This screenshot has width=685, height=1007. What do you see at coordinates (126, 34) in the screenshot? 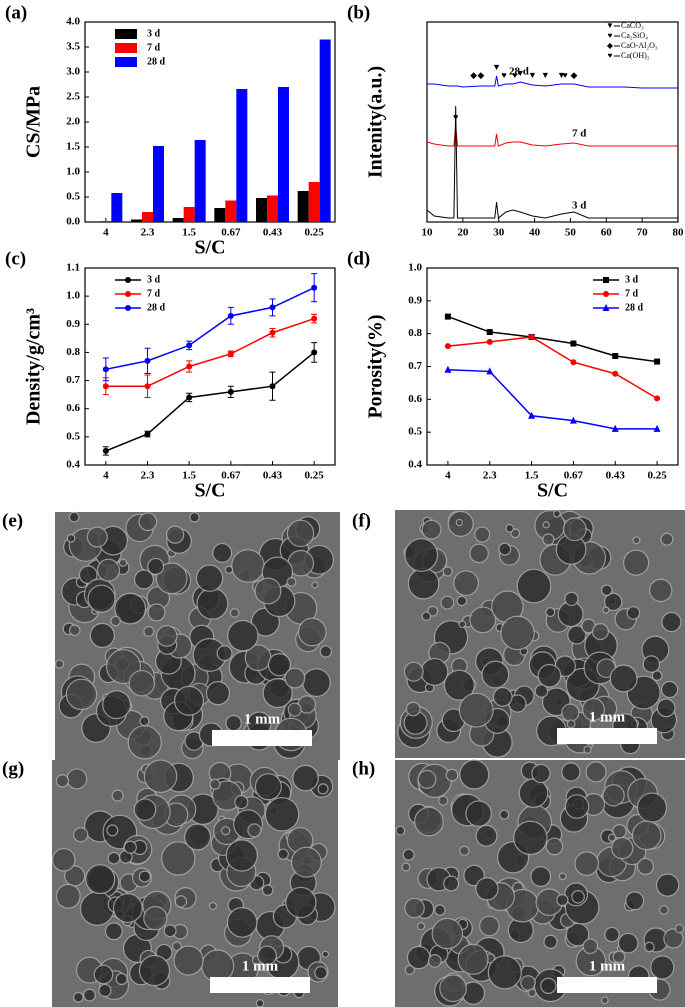
I see `legend-swatch` at bounding box center [126, 34].